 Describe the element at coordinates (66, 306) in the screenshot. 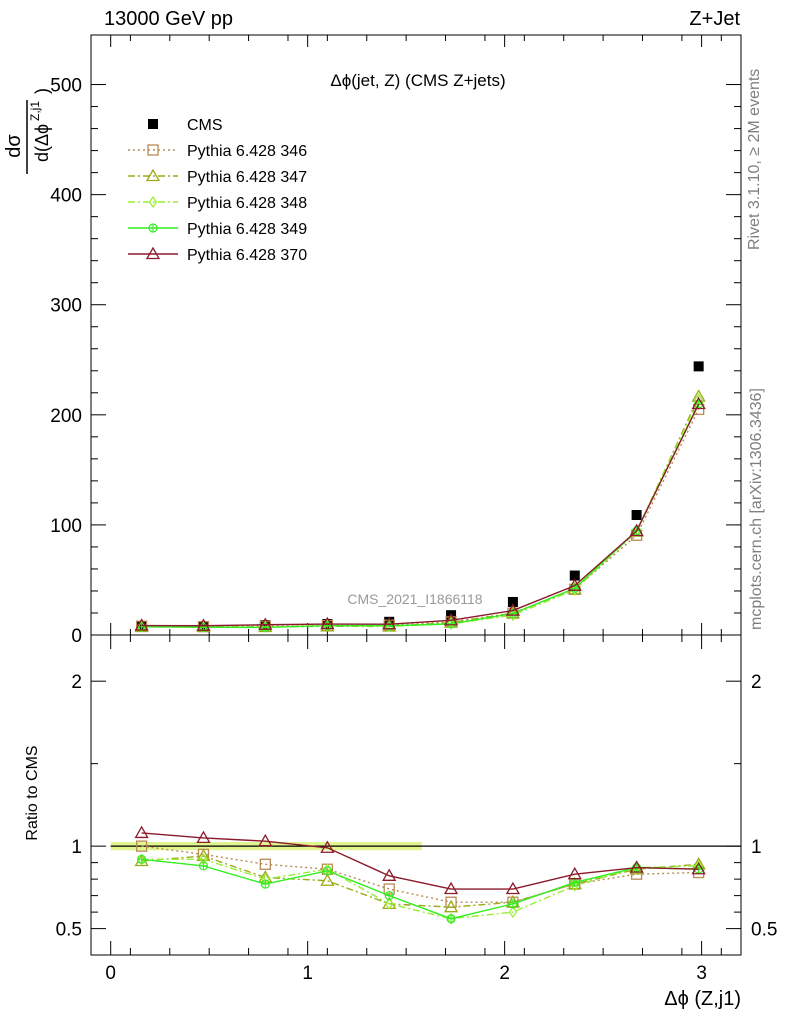

I see `y-tick-label: 300` at that location.